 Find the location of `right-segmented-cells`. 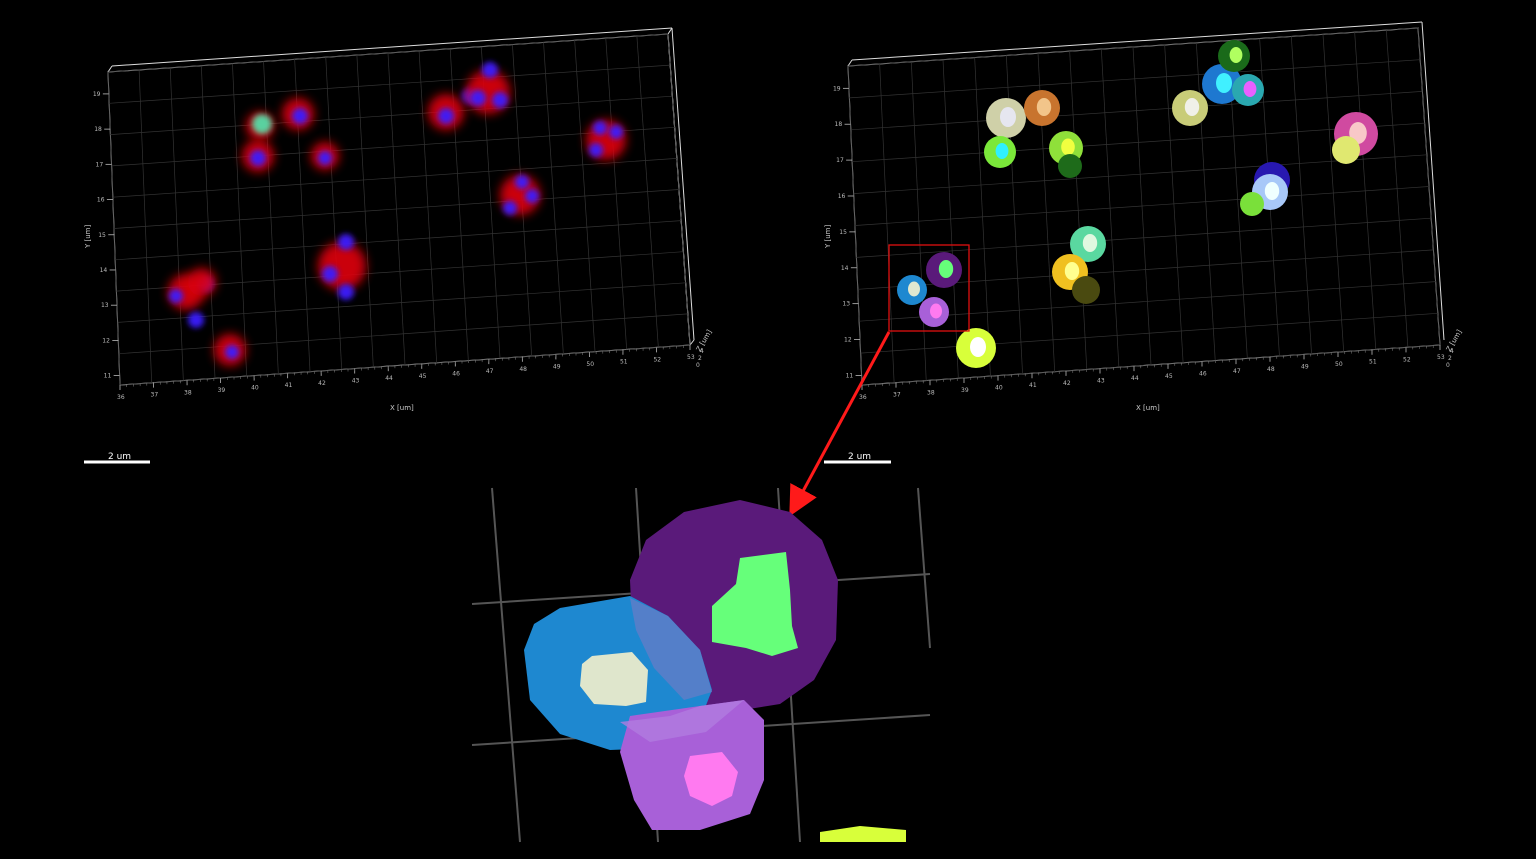

right-segmented-cells is located at coordinates (1137, 204).